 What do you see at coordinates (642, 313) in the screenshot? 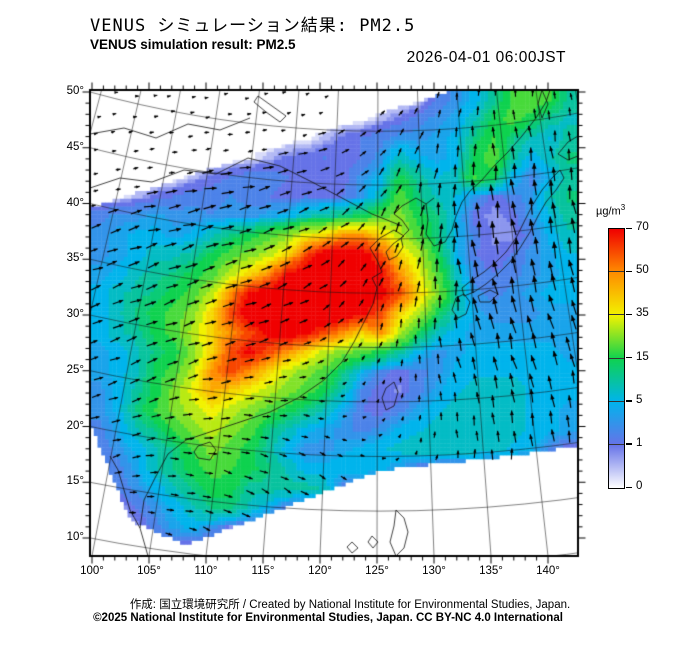
I see `colorbar-tick-label: 35` at bounding box center [642, 313].